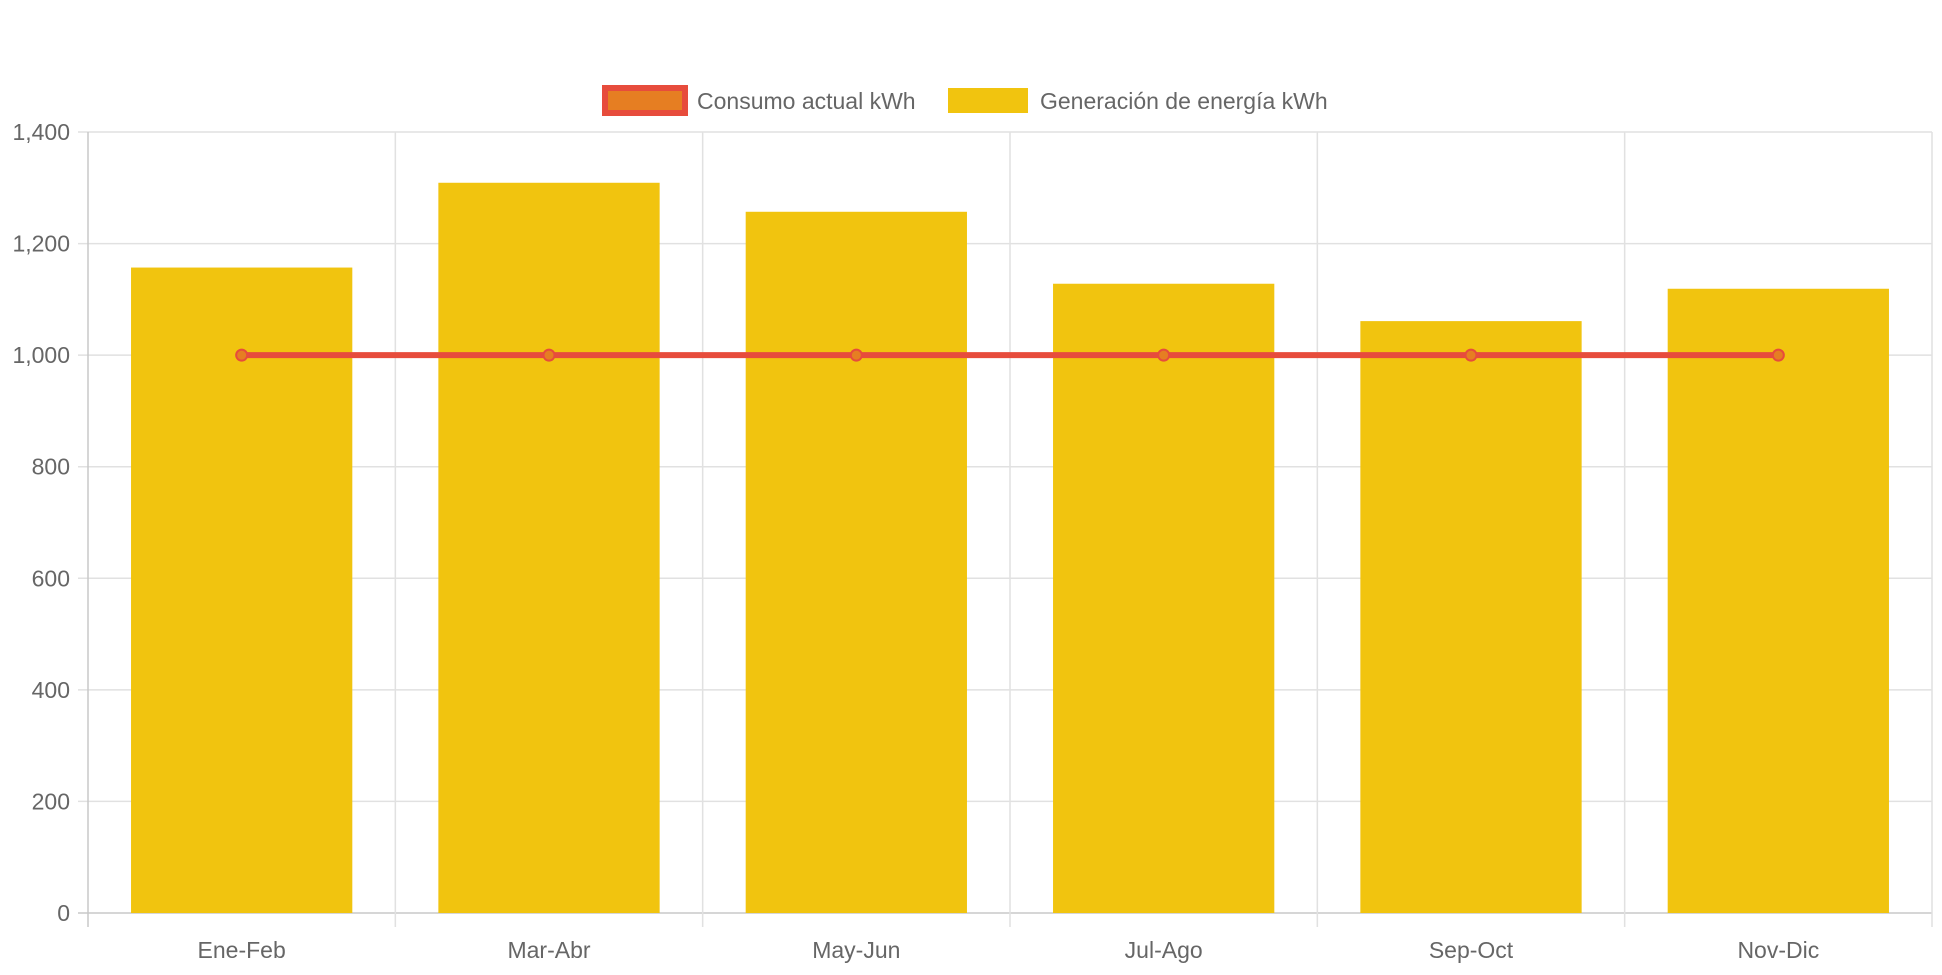 Image resolution: width=1942 pixels, height=975 pixels. What do you see at coordinates (1778, 950) in the screenshot?
I see `x-tick-label: Nov-Dic` at bounding box center [1778, 950].